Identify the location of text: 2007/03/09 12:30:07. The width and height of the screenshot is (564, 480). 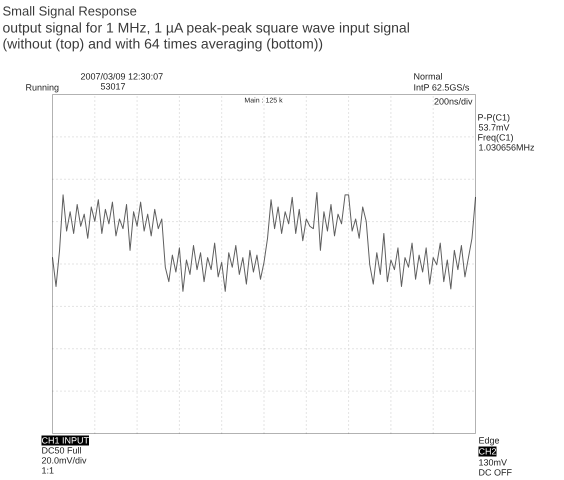
(122, 77).